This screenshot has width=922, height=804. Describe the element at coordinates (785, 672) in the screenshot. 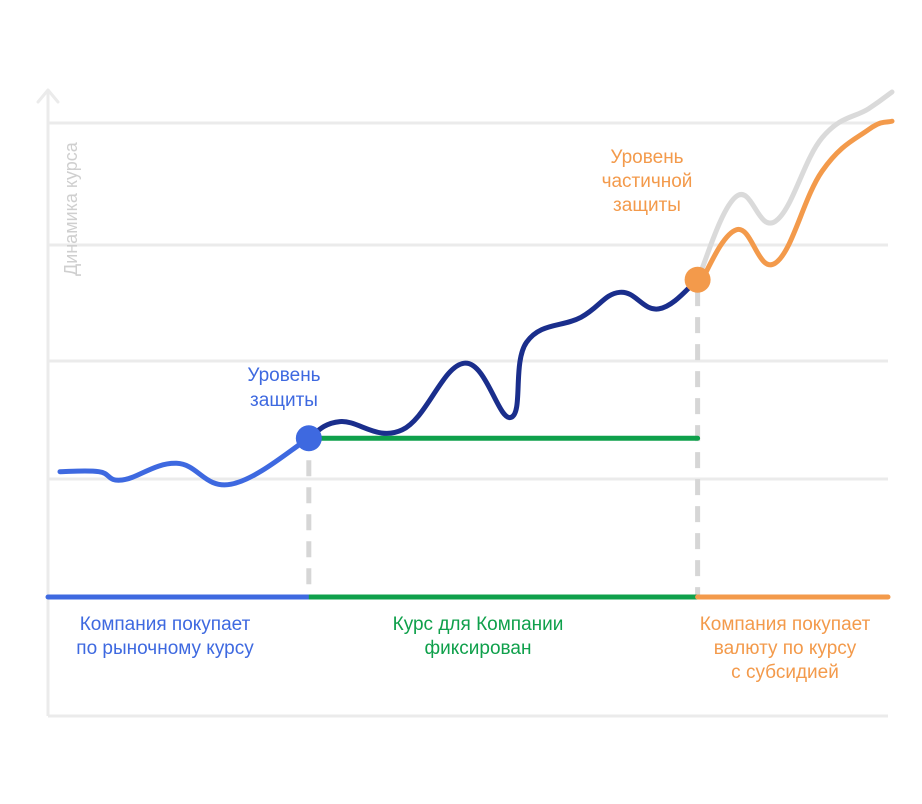

I see `phase-label-subsidy-line-3: с субсидией` at that location.